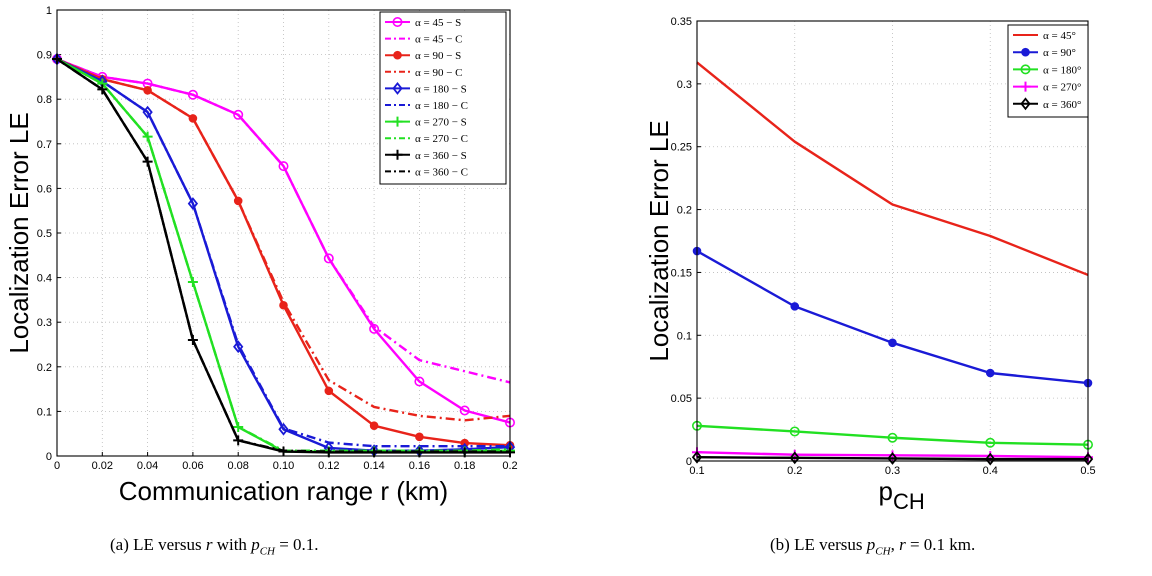 The image size is (1152, 576). What do you see at coordinates (237, 466) in the screenshot?
I see `x-tick-label: 0.08` at bounding box center [237, 466].